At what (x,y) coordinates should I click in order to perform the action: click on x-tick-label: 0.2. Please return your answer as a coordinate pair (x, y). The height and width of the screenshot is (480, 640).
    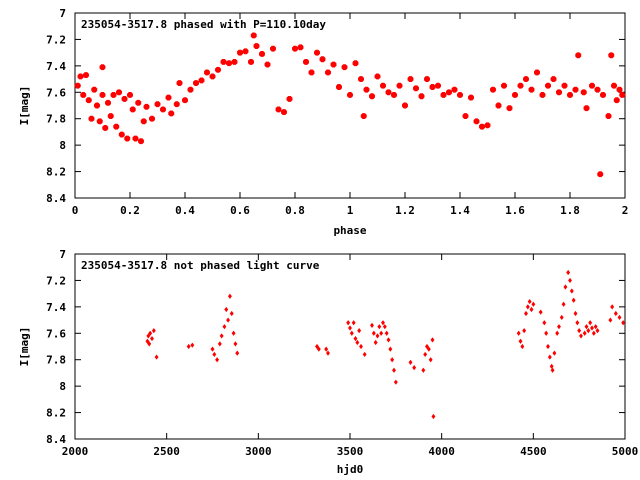
    Looking at the image, I should click on (130, 210).